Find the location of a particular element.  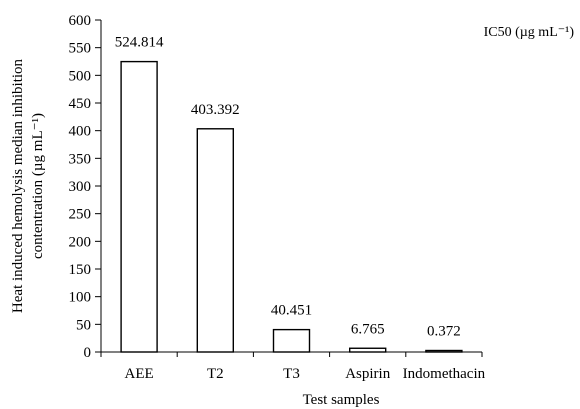

y-tick-label: 350 is located at coordinates (80, 159).